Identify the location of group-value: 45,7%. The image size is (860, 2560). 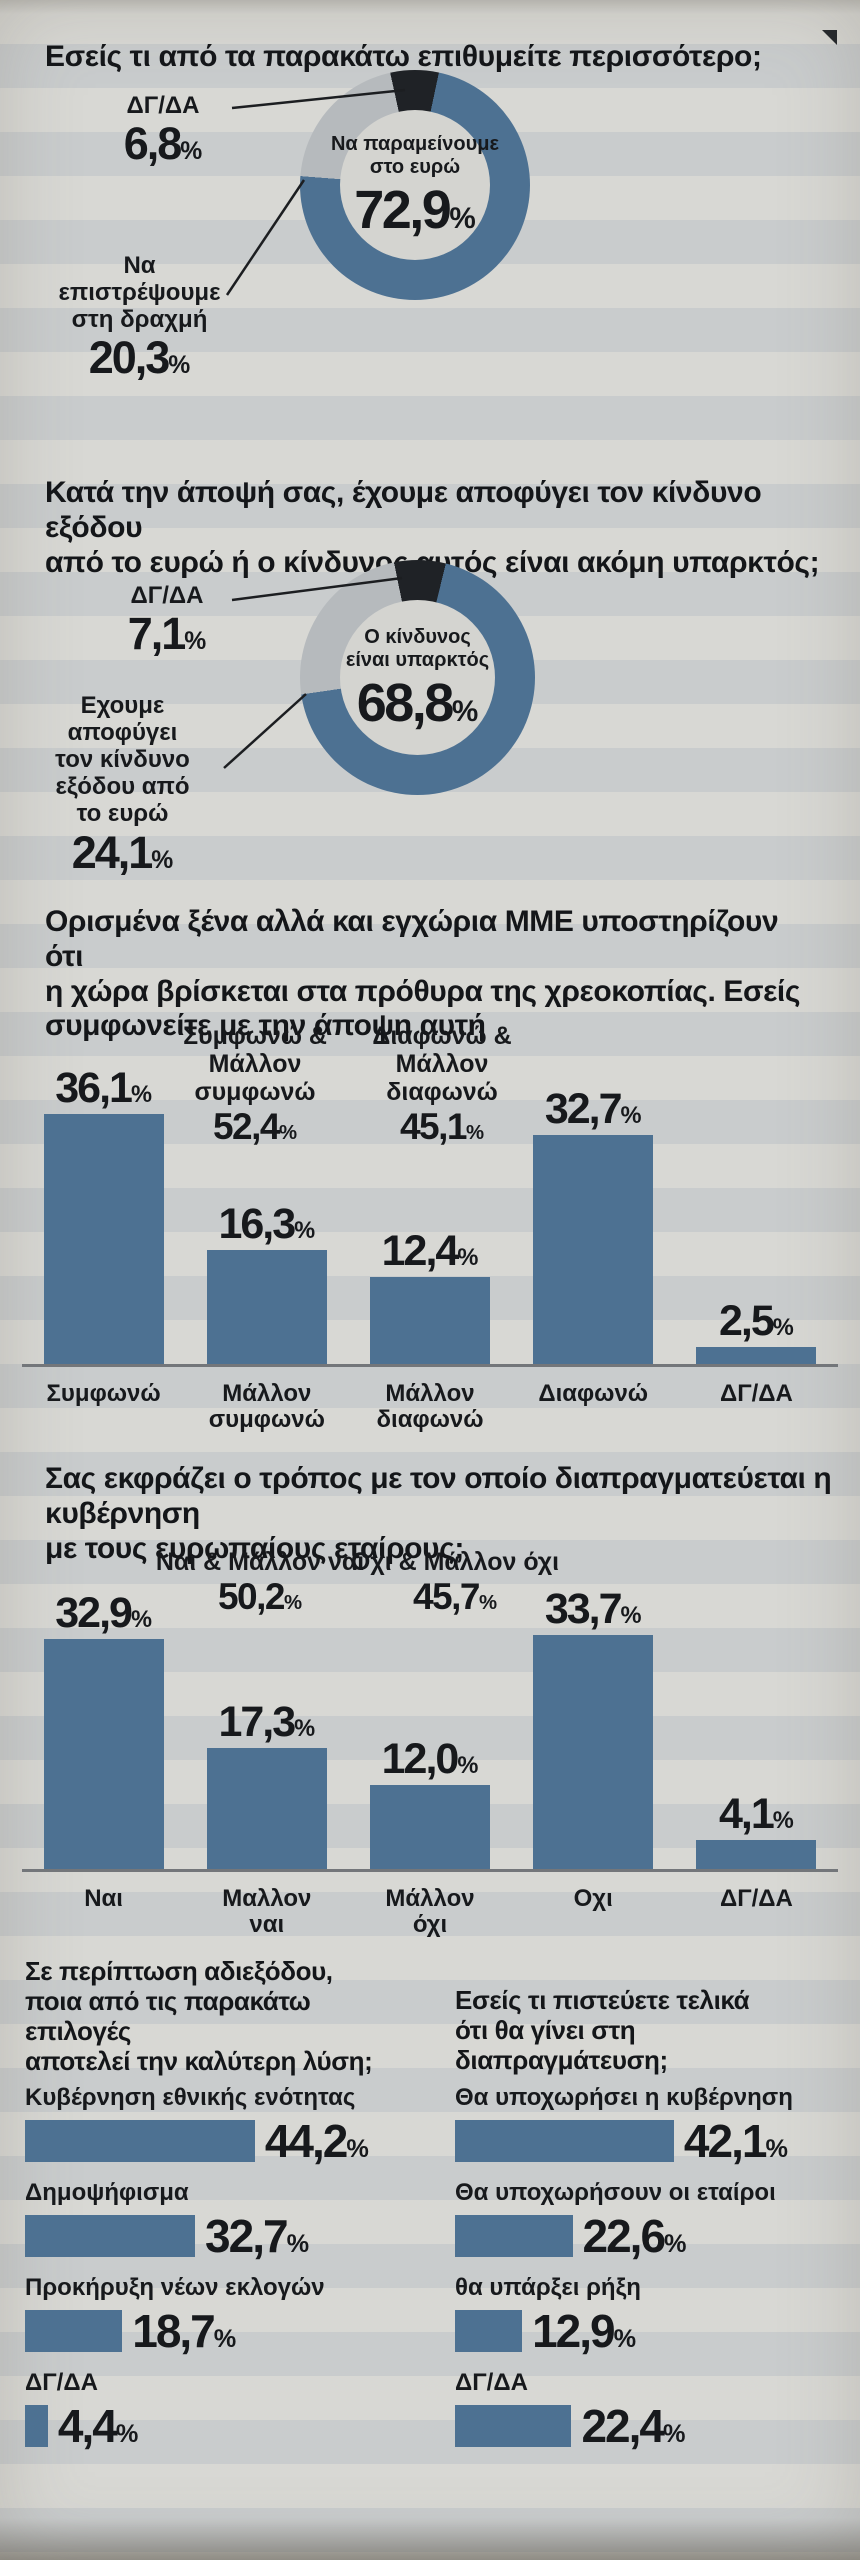
(455, 1596).